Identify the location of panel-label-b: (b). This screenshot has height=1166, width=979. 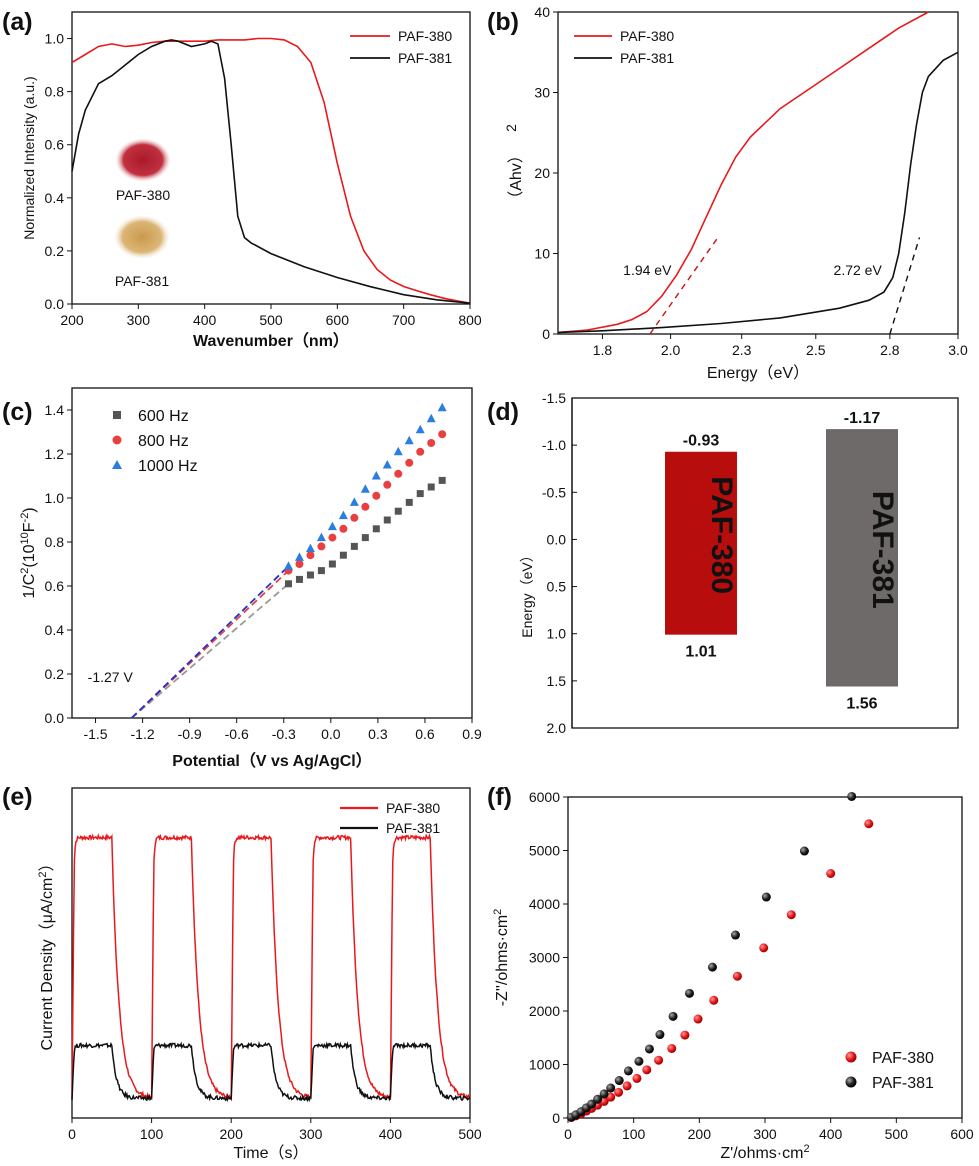
(503, 22).